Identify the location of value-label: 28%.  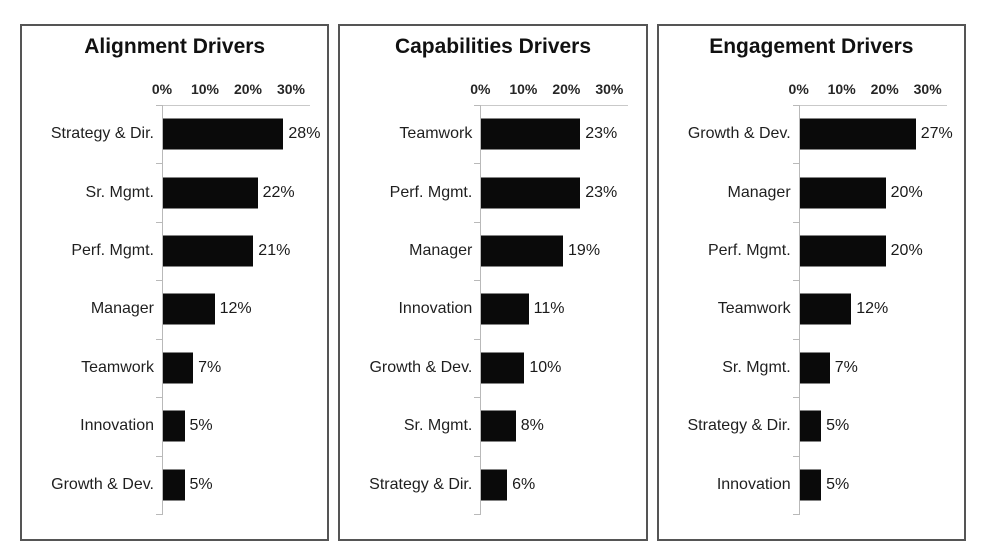
(304, 134).